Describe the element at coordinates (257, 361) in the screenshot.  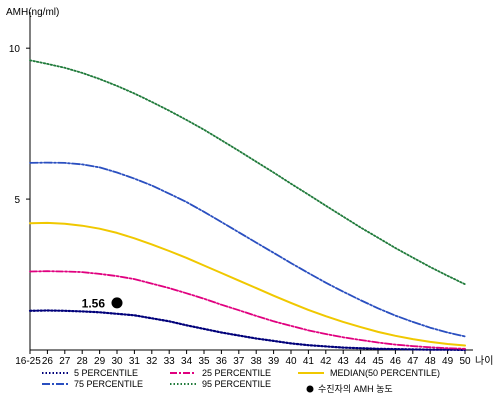
I see `x-tick-label: 38` at that location.